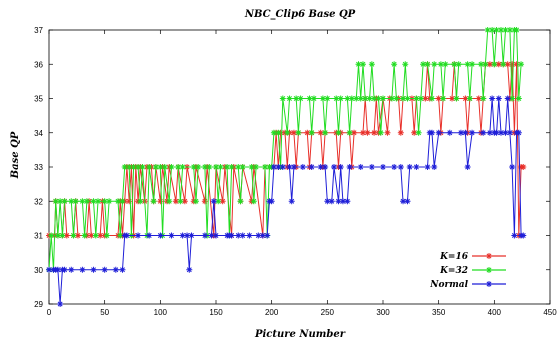 The image size is (560, 340). I want to click on legend-item-k-16: K=16, so click(472, 257).